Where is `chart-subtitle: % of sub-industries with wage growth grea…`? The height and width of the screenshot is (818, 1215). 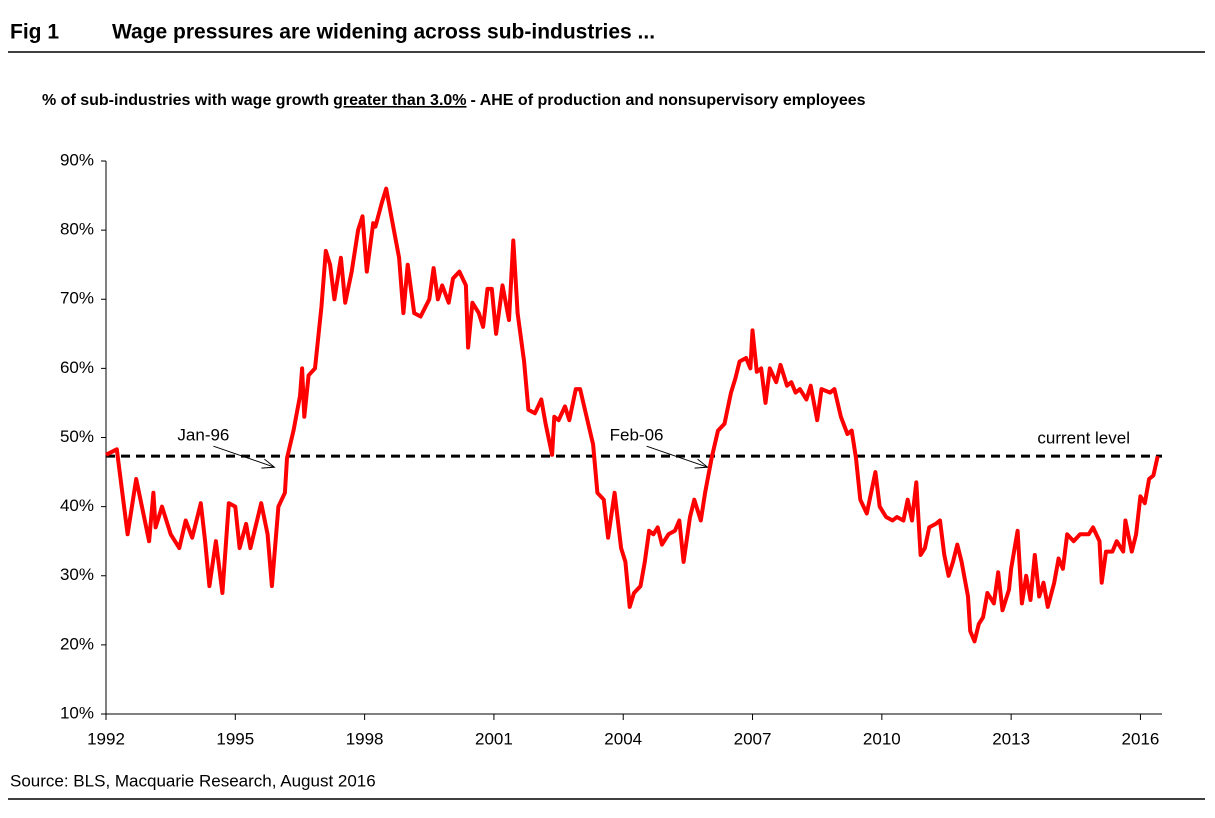 chart-subtitle: % of sub-industries with wage growth grea… is located at coordinates (454, 100).